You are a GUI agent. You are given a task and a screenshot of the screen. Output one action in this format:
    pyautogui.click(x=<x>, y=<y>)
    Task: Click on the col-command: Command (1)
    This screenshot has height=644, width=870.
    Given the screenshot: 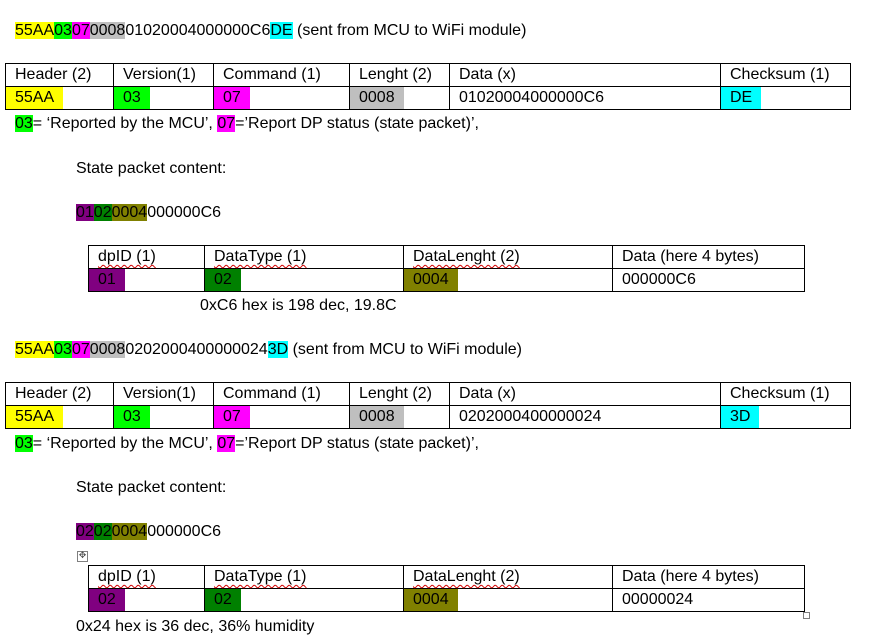 What is the action you would take?
    pyautogui.click(x=281, y=394)
    